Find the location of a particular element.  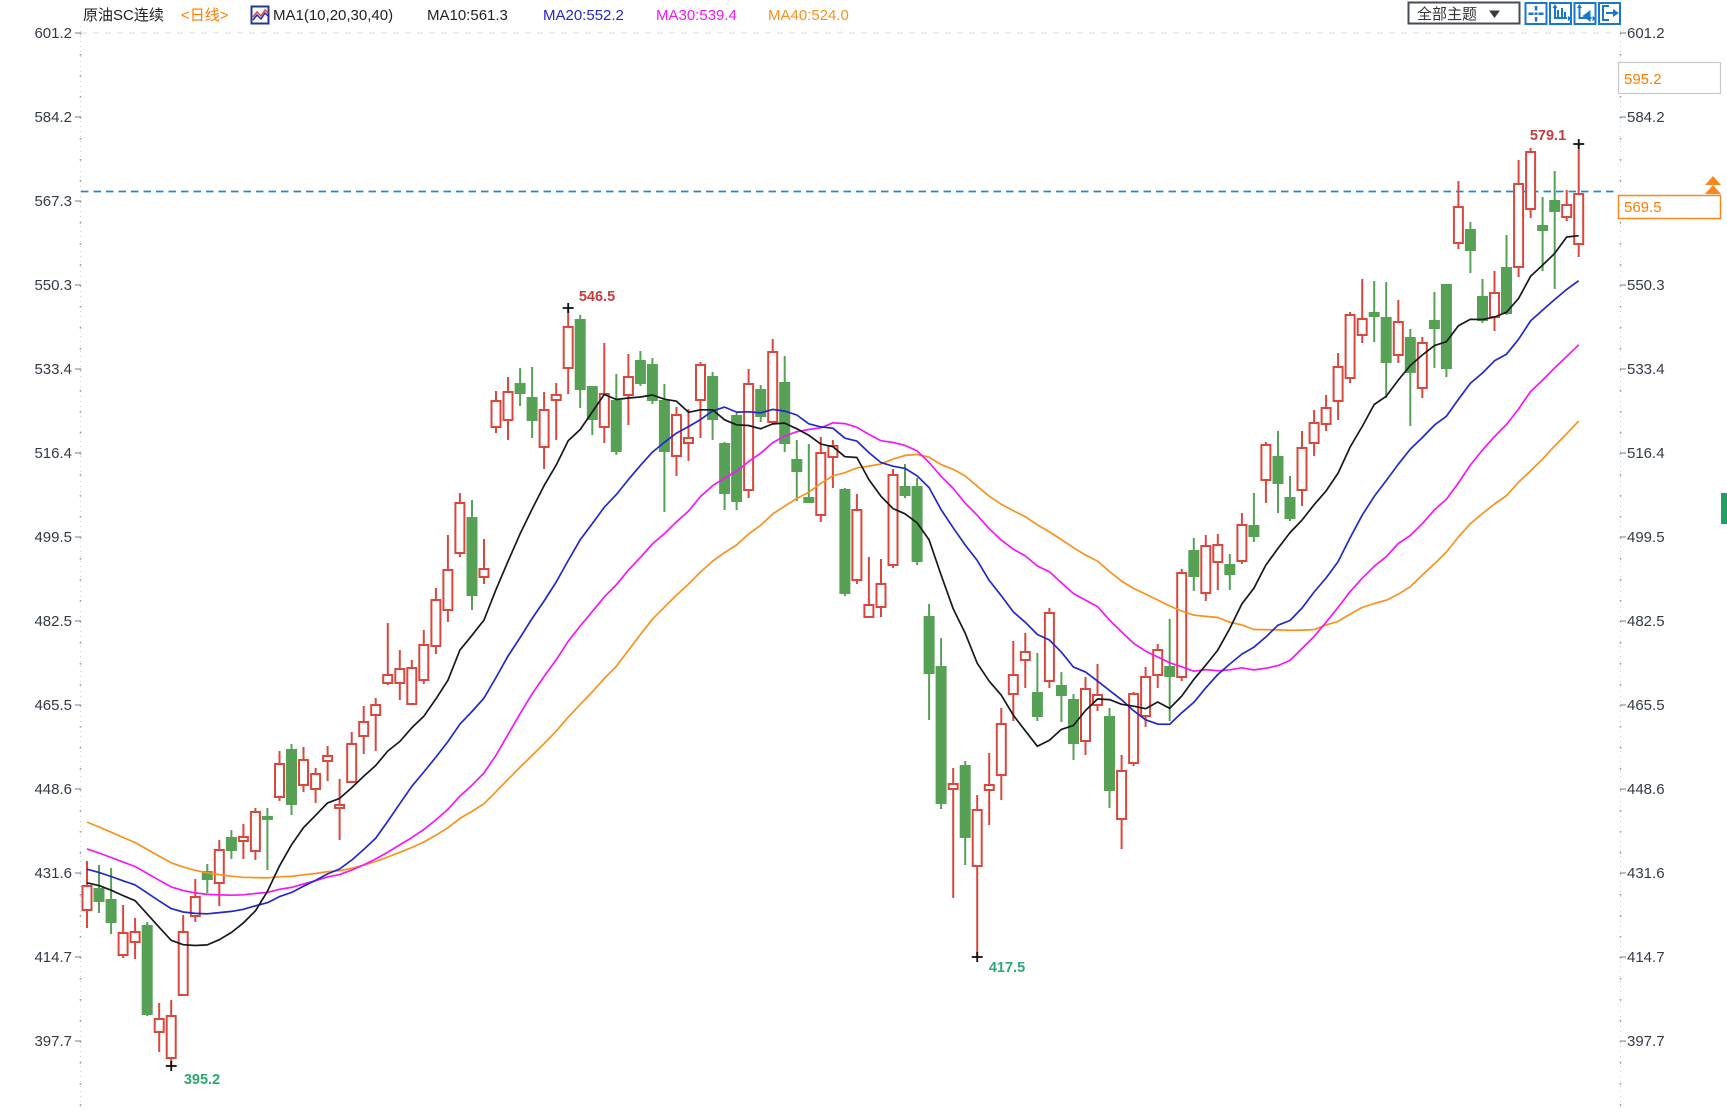

svg-text: MA40:524.0 is located at coordinates (808, 15).